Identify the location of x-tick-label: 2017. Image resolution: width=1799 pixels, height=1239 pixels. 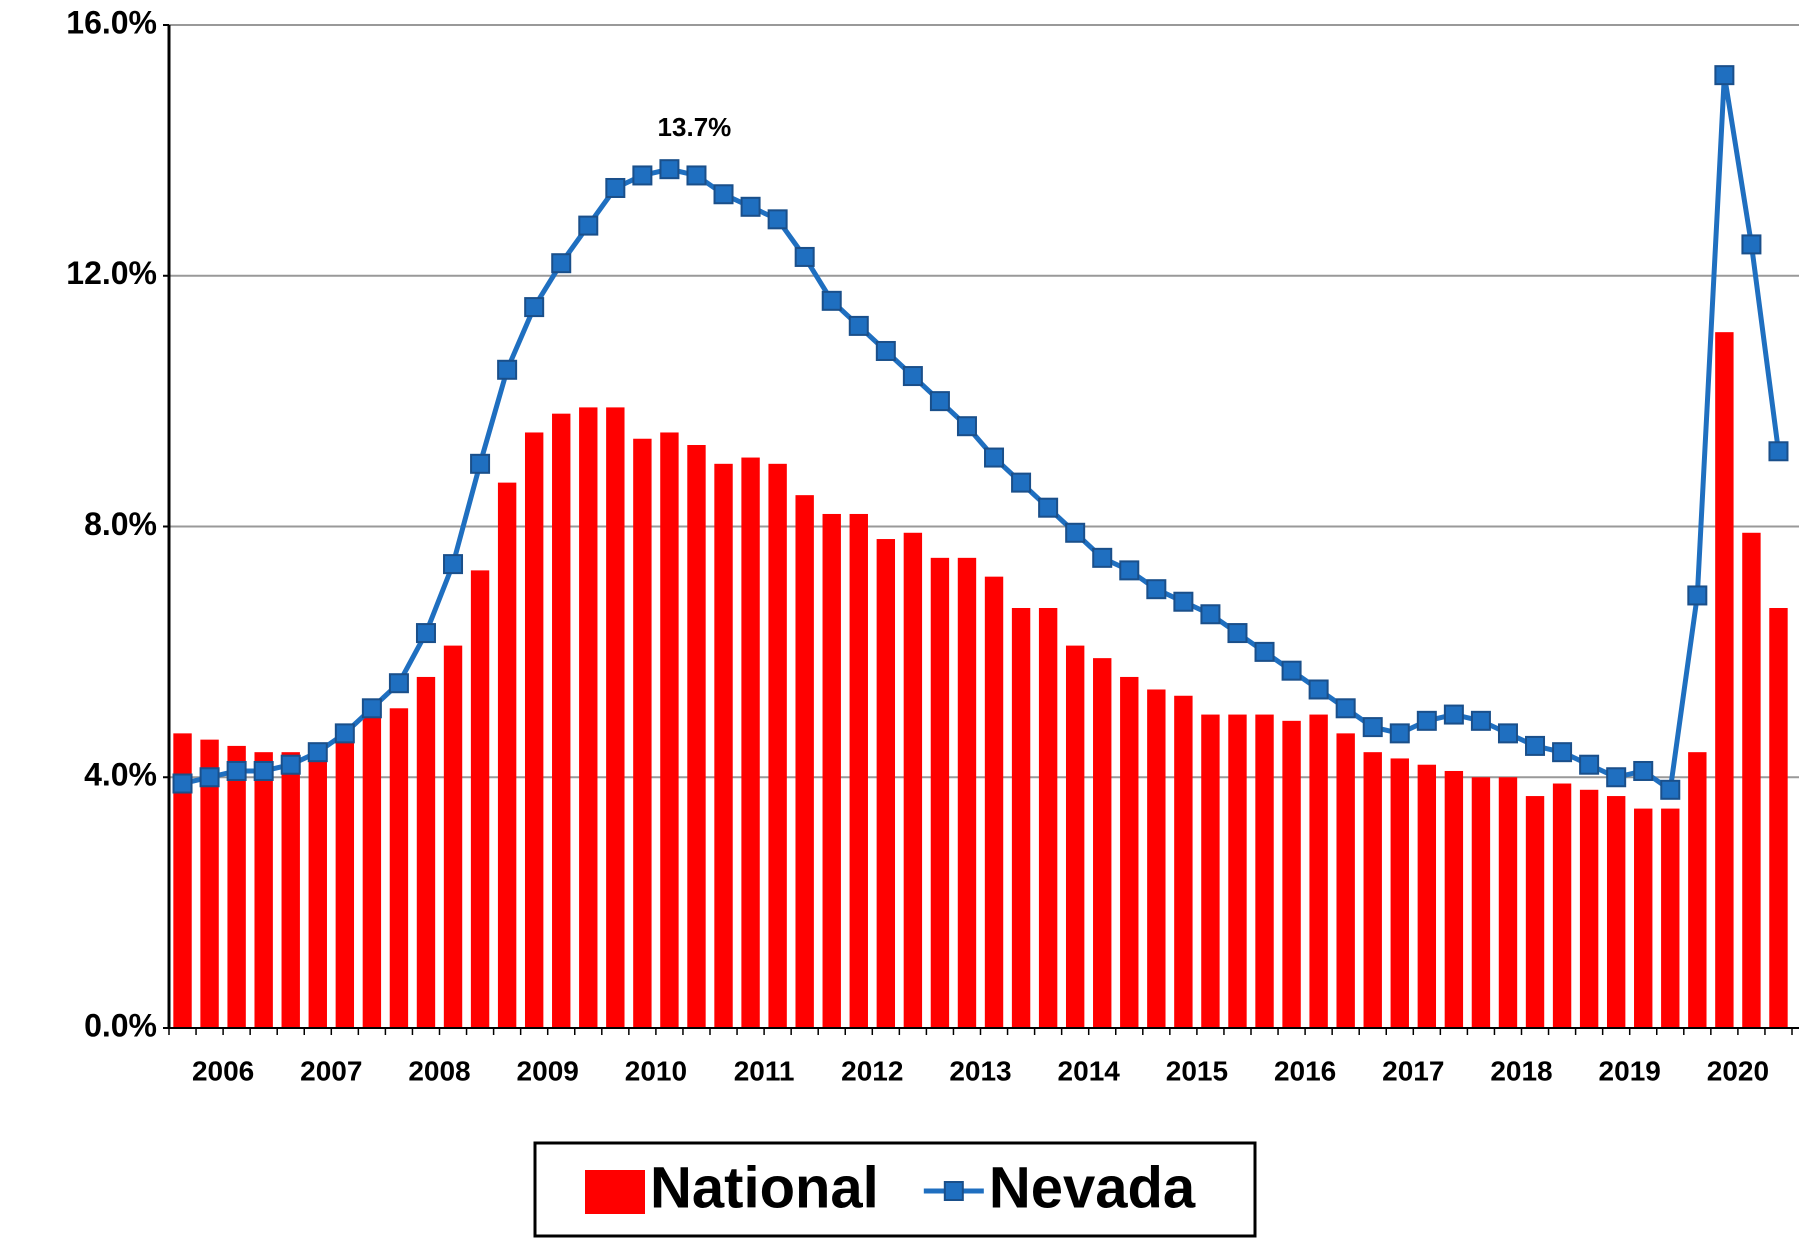
(1413, 1070).